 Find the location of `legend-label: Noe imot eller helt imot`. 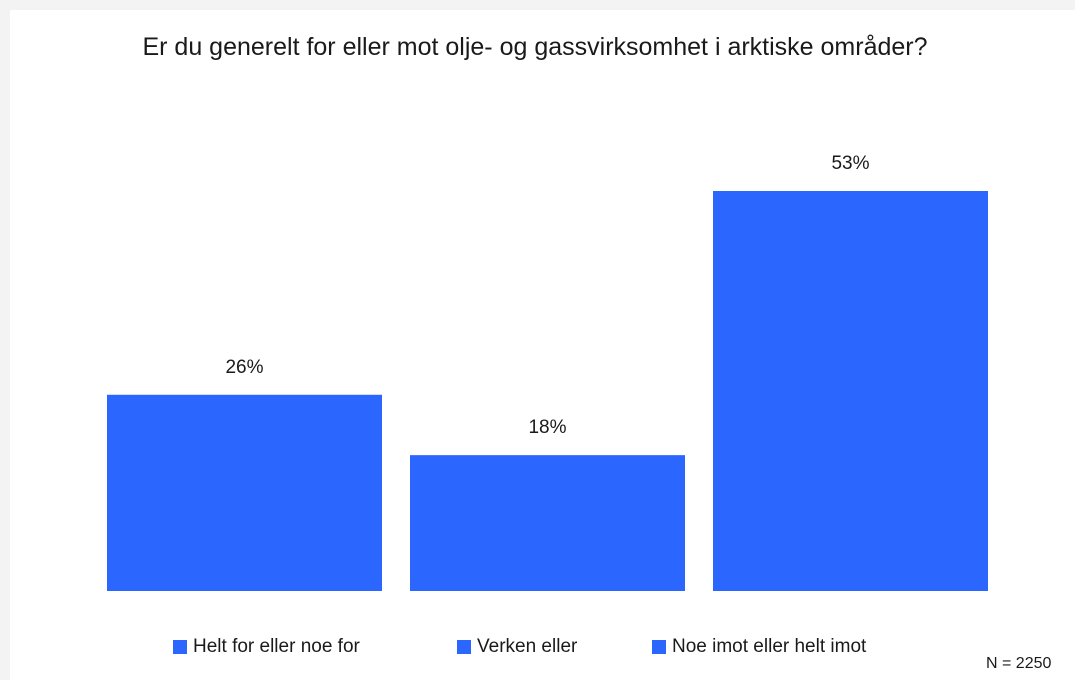

legend-label: Noe imot eller helt imot is located at coordinates (769, 646).